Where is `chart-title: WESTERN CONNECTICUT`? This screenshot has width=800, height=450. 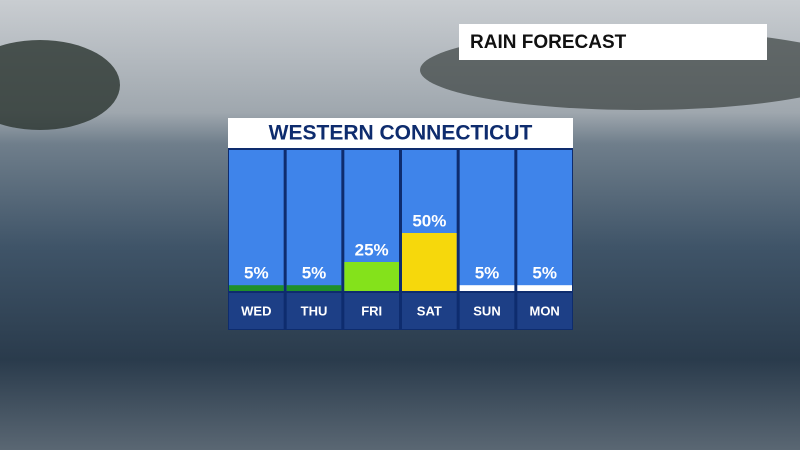 chart-title: WESTERN CONNECTICUT is located at coordinates (401, 133).